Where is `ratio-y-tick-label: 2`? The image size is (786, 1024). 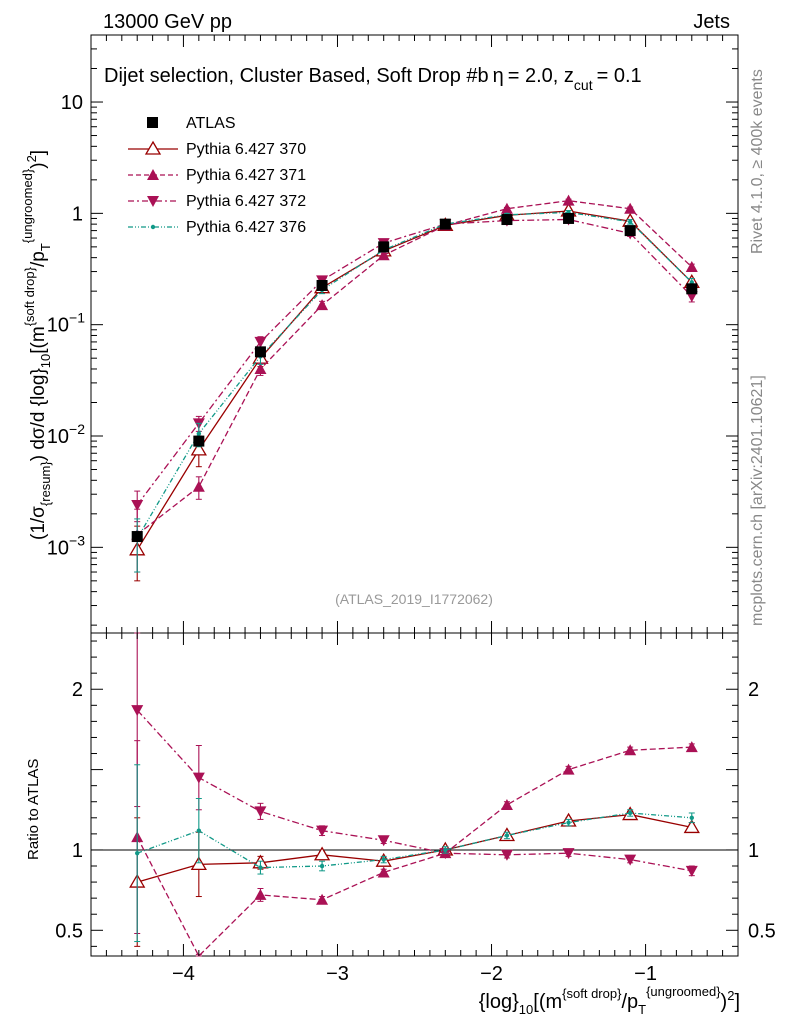 ratio-y-tick-label: 2 is located at coordinates (77, 690).